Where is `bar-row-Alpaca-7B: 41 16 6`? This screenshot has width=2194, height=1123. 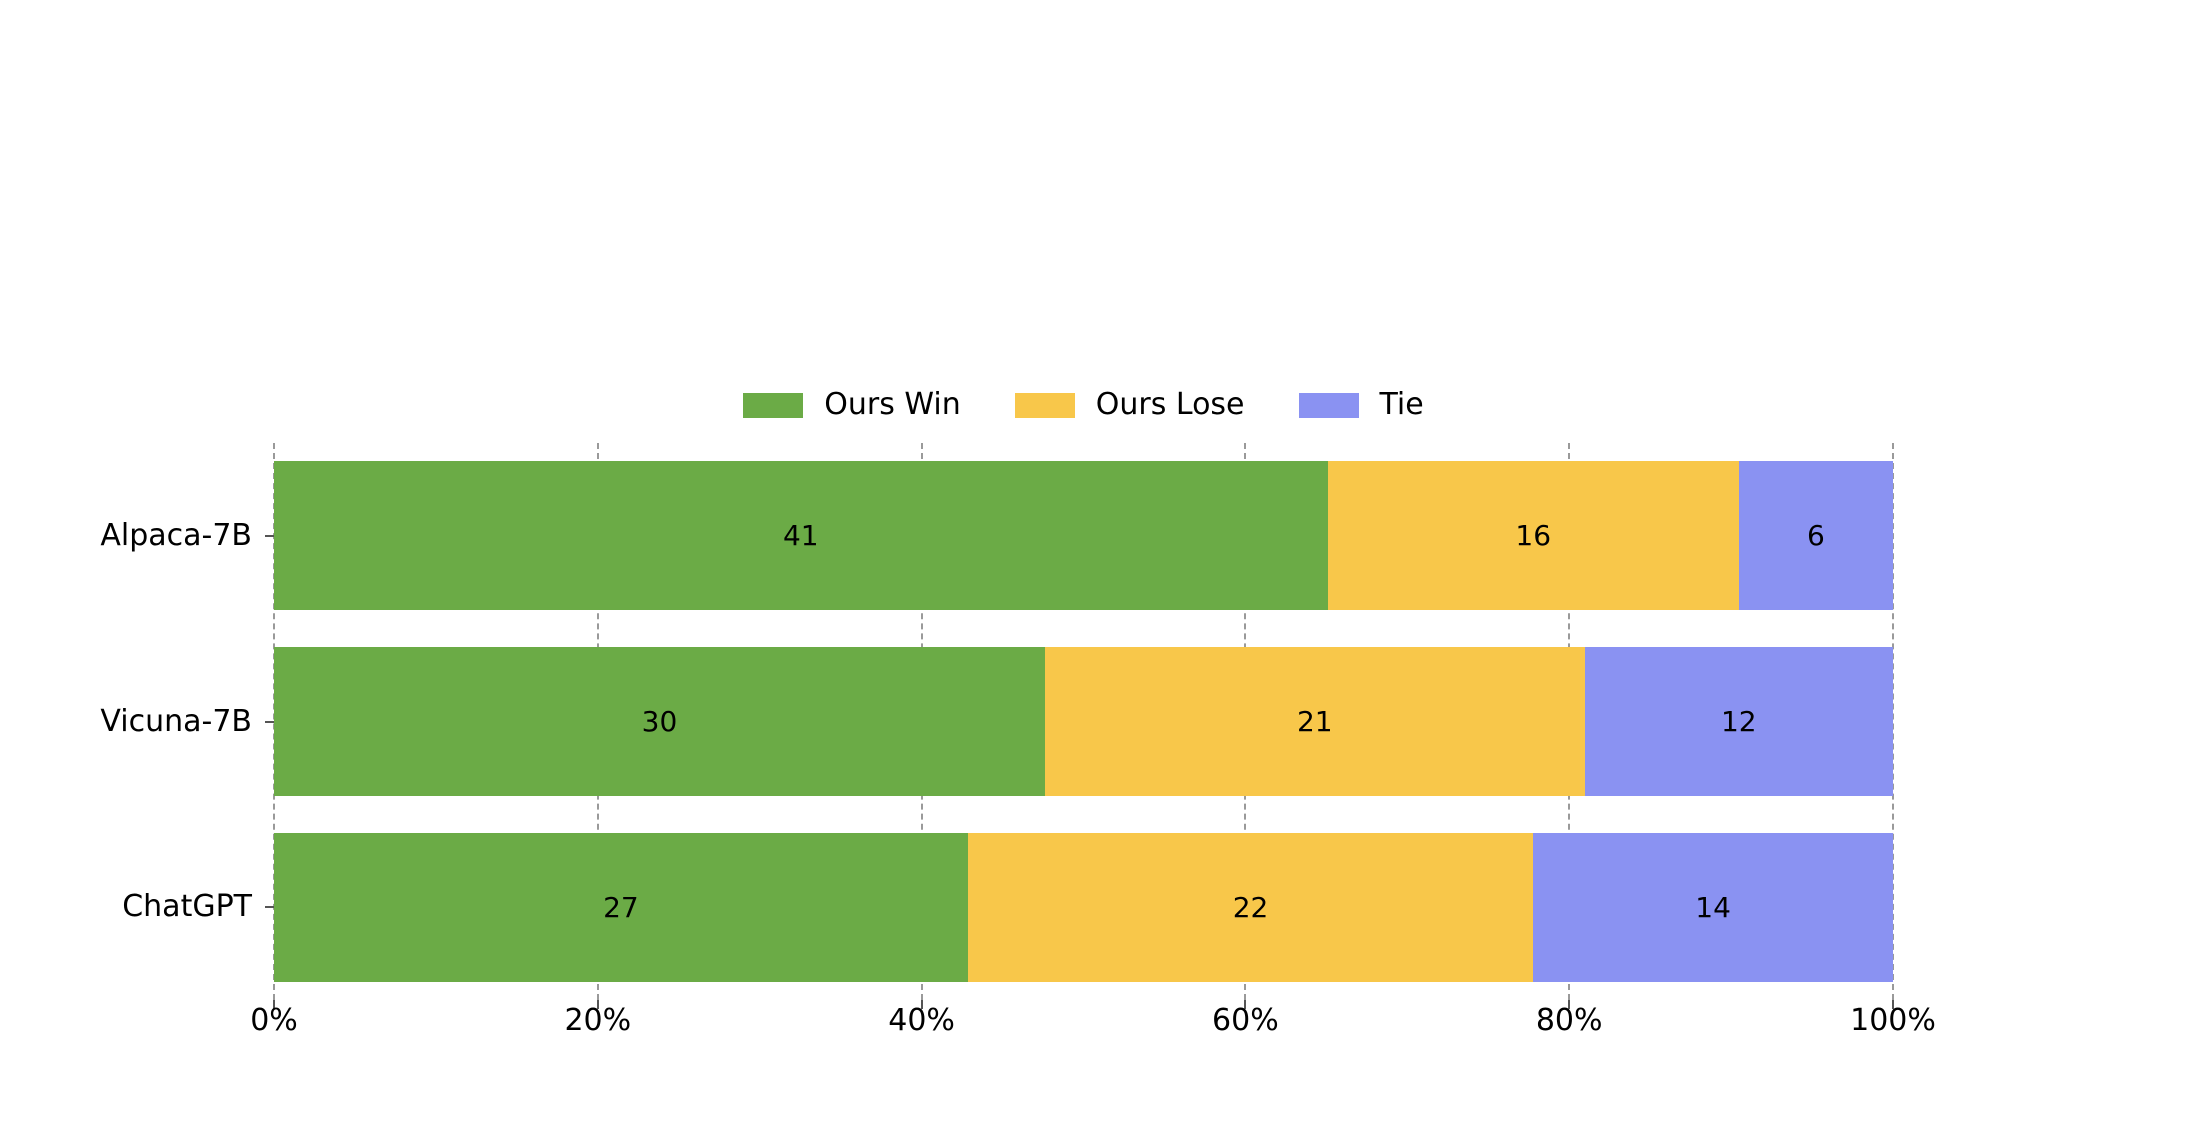 bar-row-Alpaca-7B: 41 16 6 is located at coordinates (1083, 536).